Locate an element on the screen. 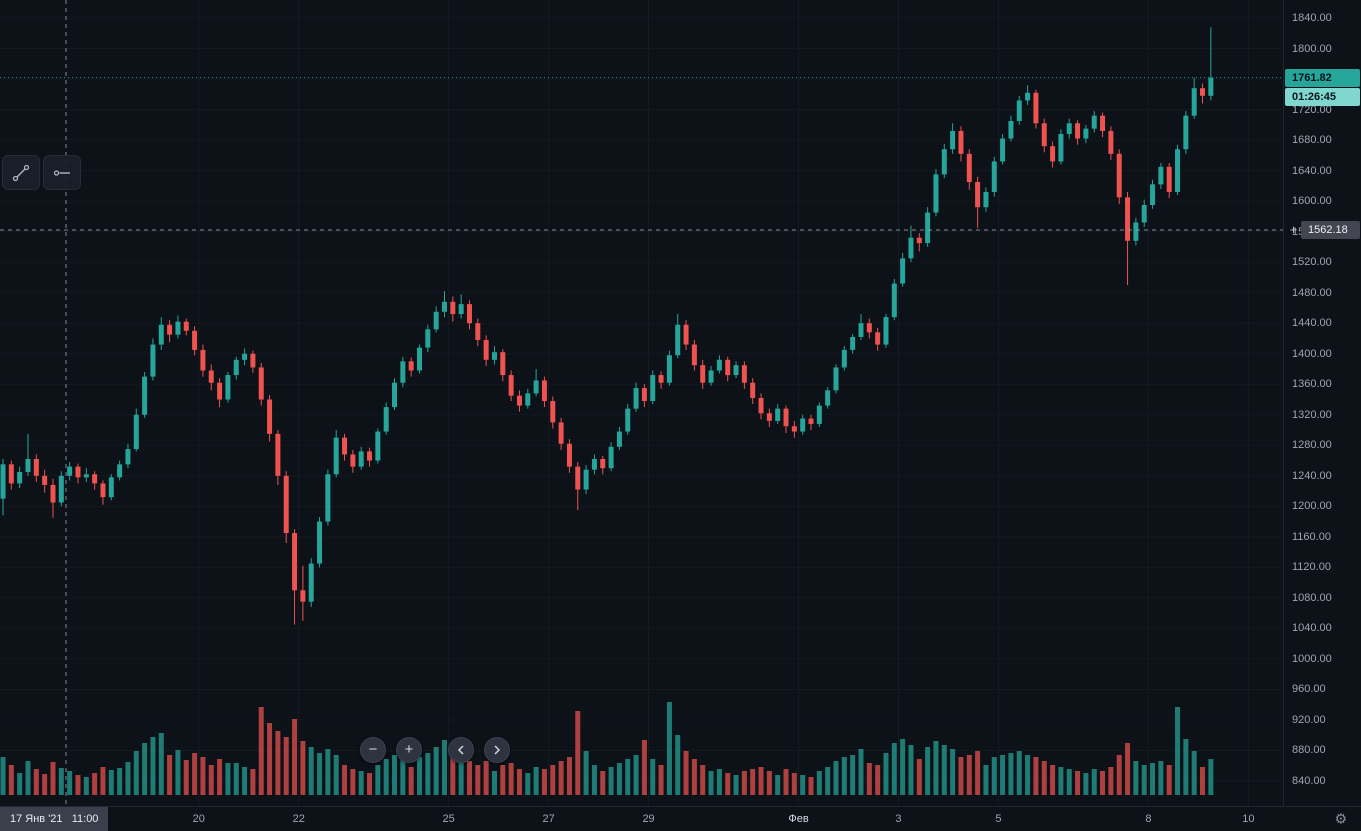  time-axis-label: 22 is located at coordinates (298, 819).